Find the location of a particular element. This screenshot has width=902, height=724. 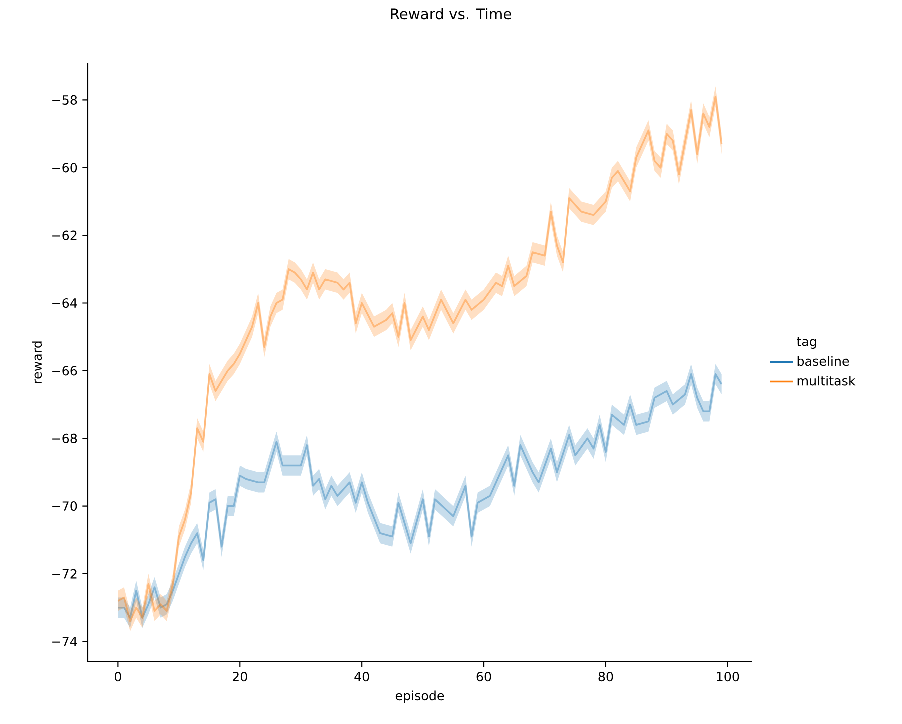

y-tick-label: −60 is located at coordinates (65, 168).